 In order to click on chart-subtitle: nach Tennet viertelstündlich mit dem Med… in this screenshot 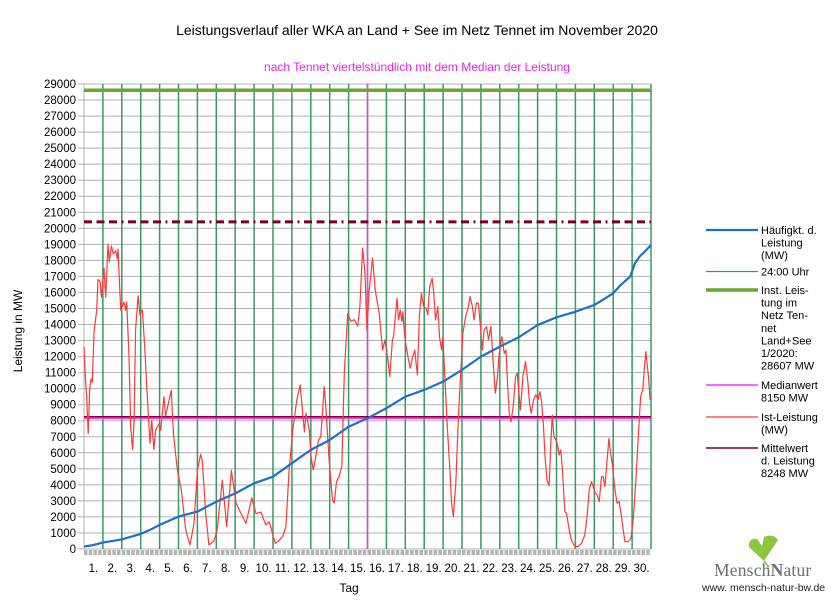, I will do `click(417, 67)`.